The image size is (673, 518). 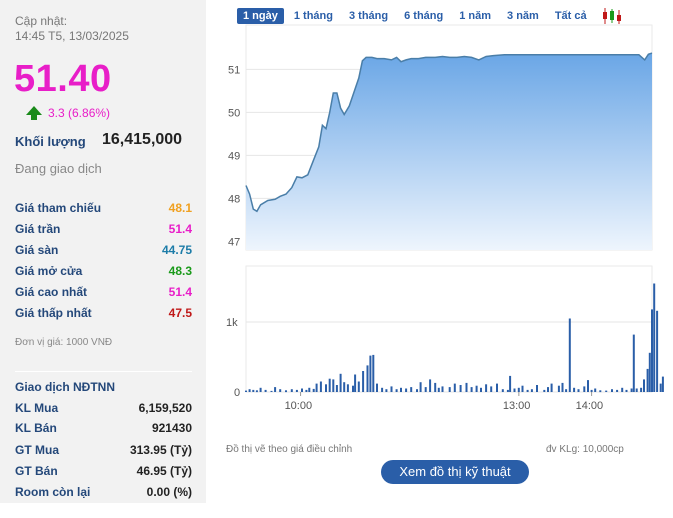 What do you see at coordinates (58, 168) in the screenshot?
I see `trading-status: Đang giao dịch` at bounding box center [58, 168].